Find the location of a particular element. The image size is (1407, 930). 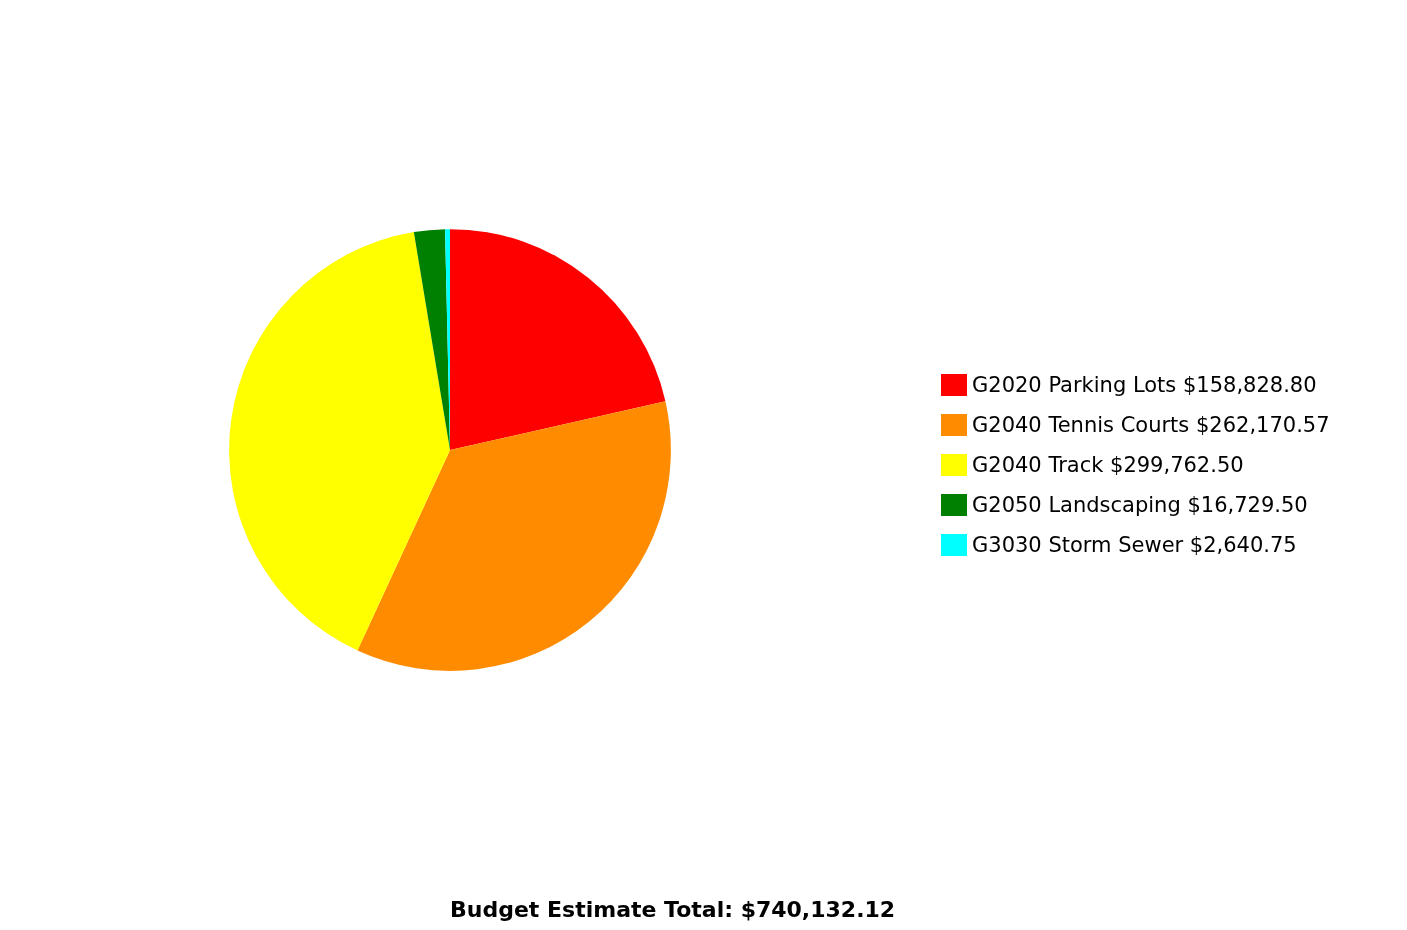

legend-label: G2040 Tennis Courts $262,170.57 is located at coordinates (1151, 425).